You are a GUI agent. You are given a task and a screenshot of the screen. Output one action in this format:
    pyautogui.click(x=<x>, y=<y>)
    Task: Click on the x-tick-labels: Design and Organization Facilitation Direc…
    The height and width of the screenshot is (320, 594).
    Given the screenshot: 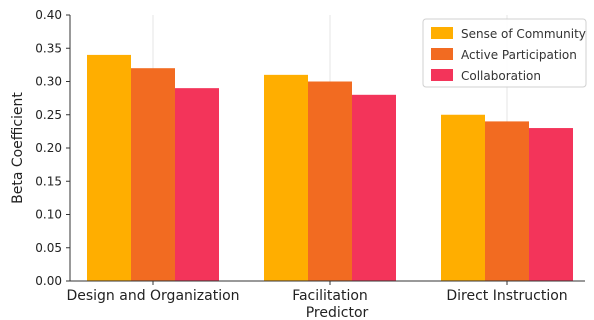 What is the action you would take?
    pyautogui.click(x=317, y=292)
    